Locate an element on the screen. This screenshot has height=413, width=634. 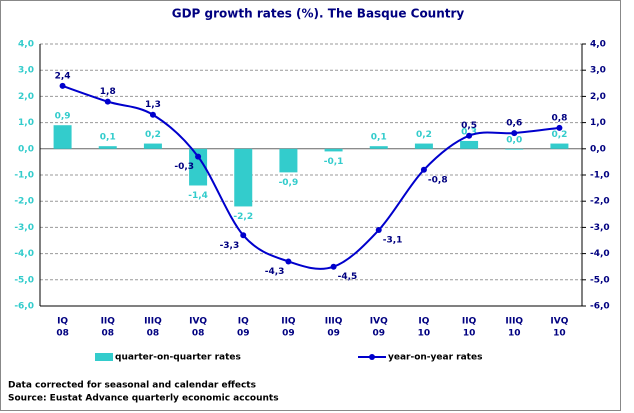
y2-tick-label: -4,0 is located at coordinates (600, 254).